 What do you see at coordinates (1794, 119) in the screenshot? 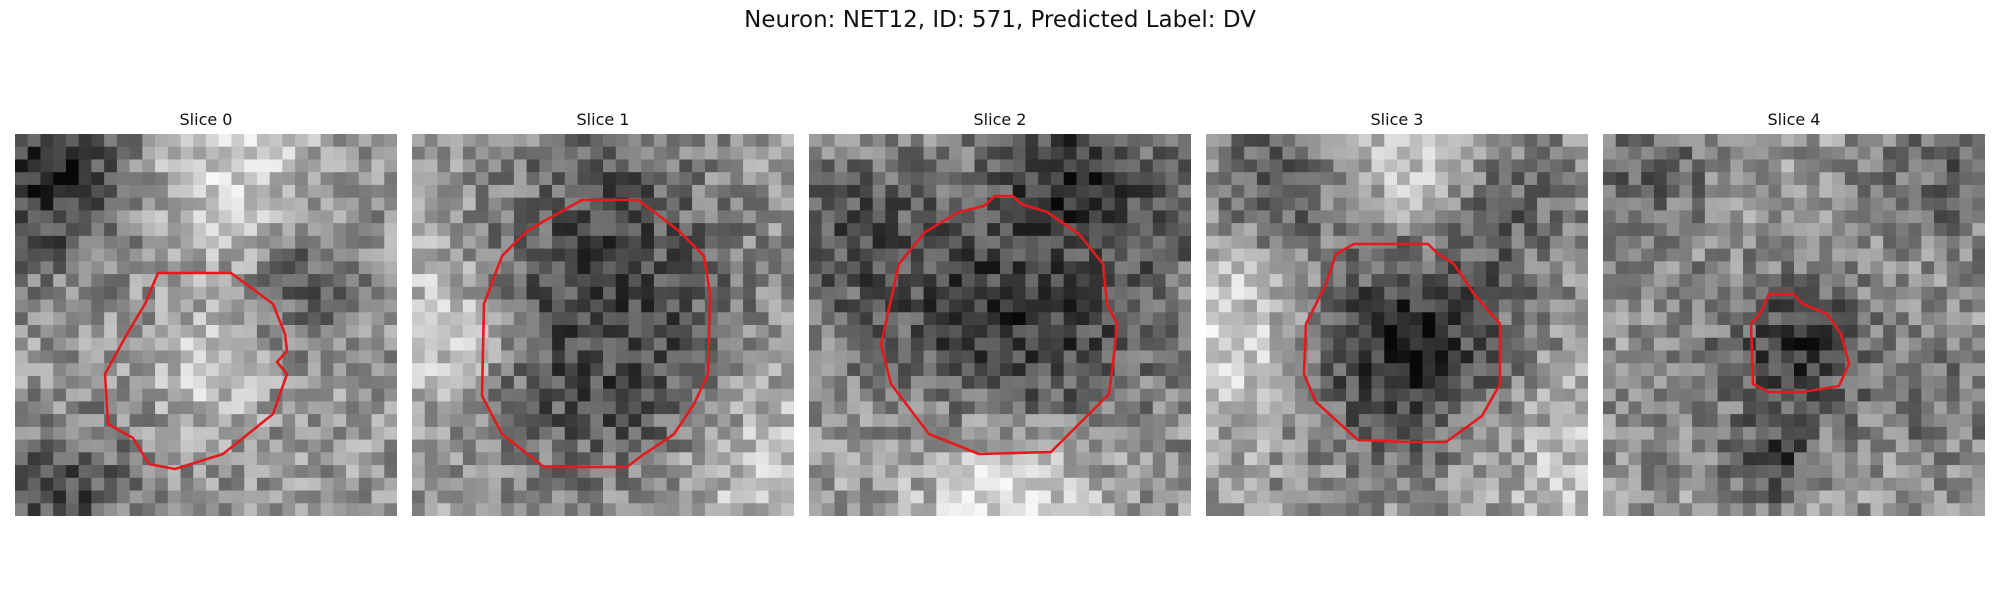
I see `slice-title: Slice 4` at bounding box center [1794, 119].